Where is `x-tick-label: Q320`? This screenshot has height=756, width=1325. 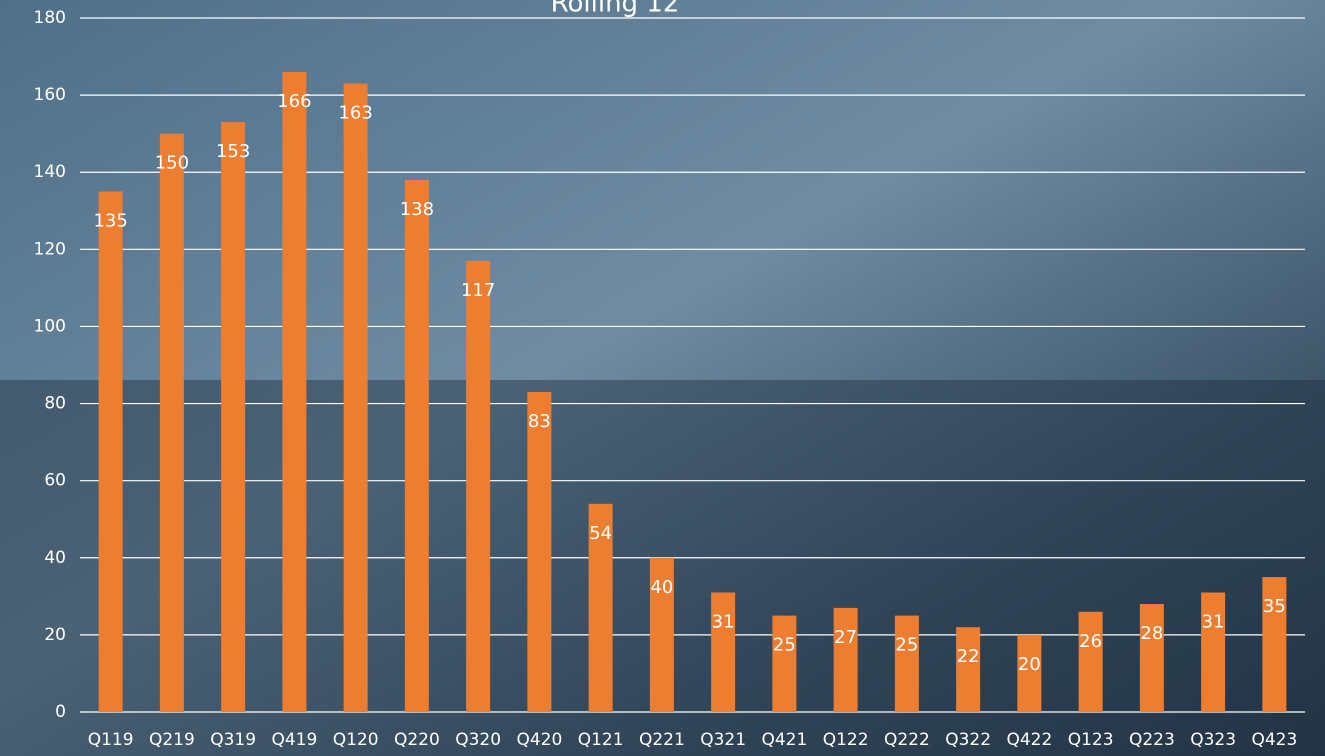
x-tick-label: Q320 is located at coordinates (478, 740).